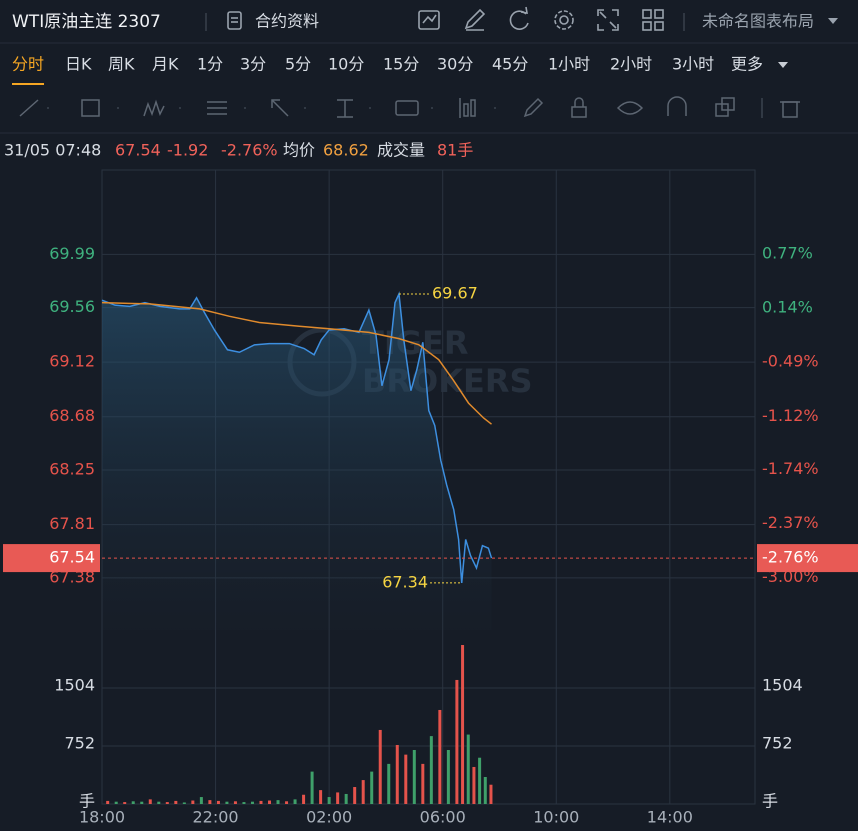 The height and width of the screenshot is (831, 858). I want to click on top-bar: WTI原油主连 2307 合约资料 未命名图表布局, so click(425, 19).